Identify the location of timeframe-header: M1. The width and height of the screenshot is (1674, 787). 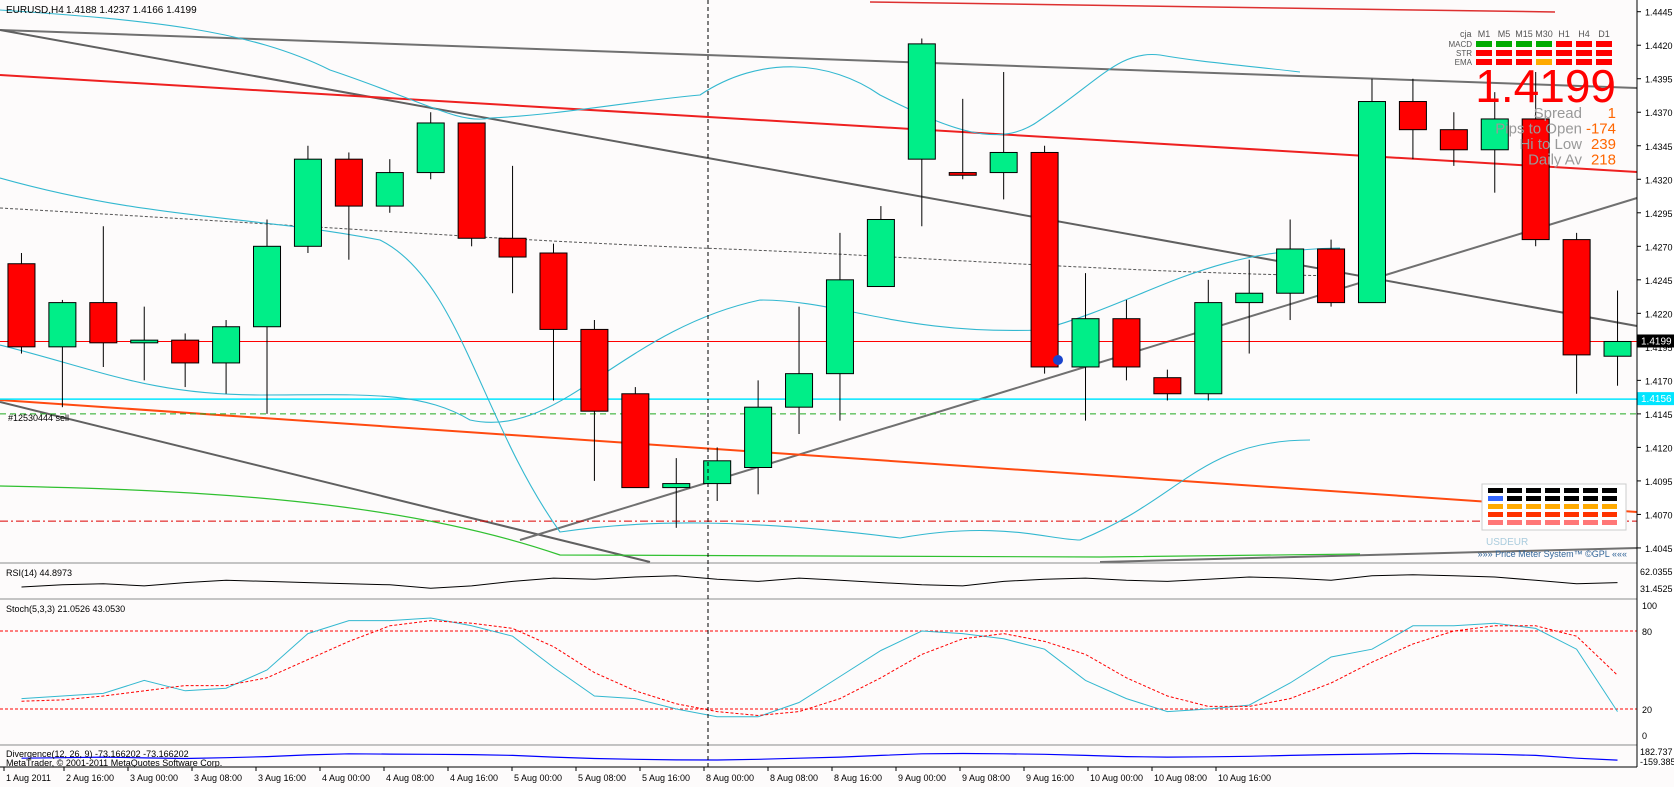
(1484, 34).